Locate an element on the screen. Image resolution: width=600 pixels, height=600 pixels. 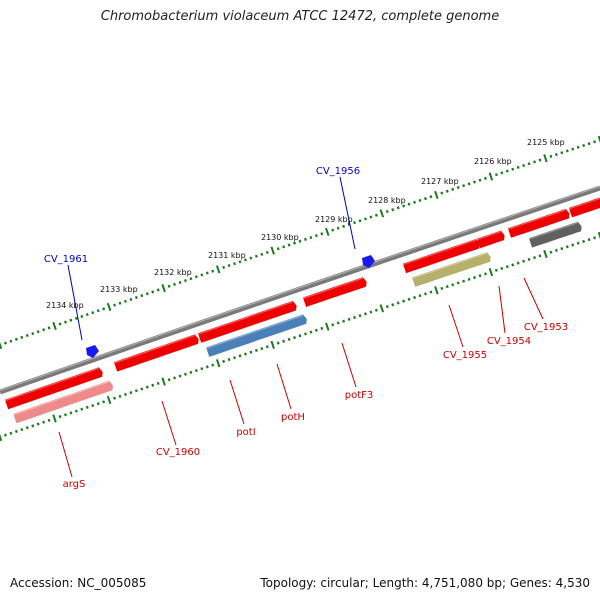
scale-label: 2127 kbp is located at coordinates (440, 181).